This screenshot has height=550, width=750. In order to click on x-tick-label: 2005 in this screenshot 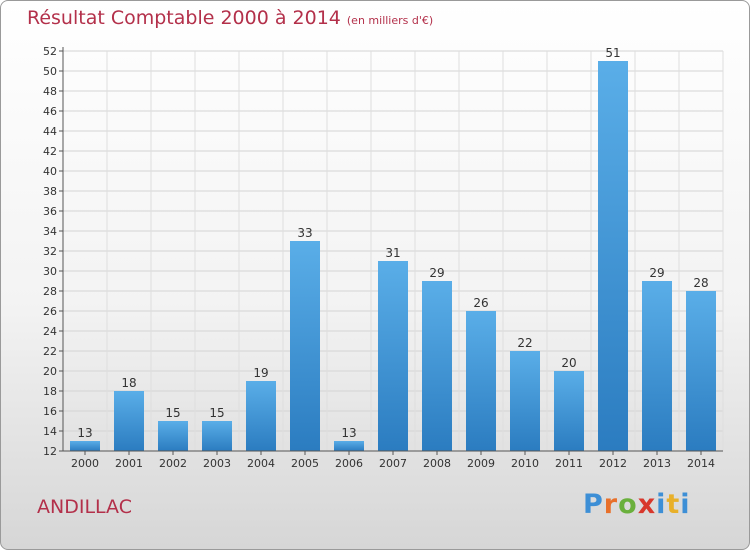, I will do `click(305, 463)`.